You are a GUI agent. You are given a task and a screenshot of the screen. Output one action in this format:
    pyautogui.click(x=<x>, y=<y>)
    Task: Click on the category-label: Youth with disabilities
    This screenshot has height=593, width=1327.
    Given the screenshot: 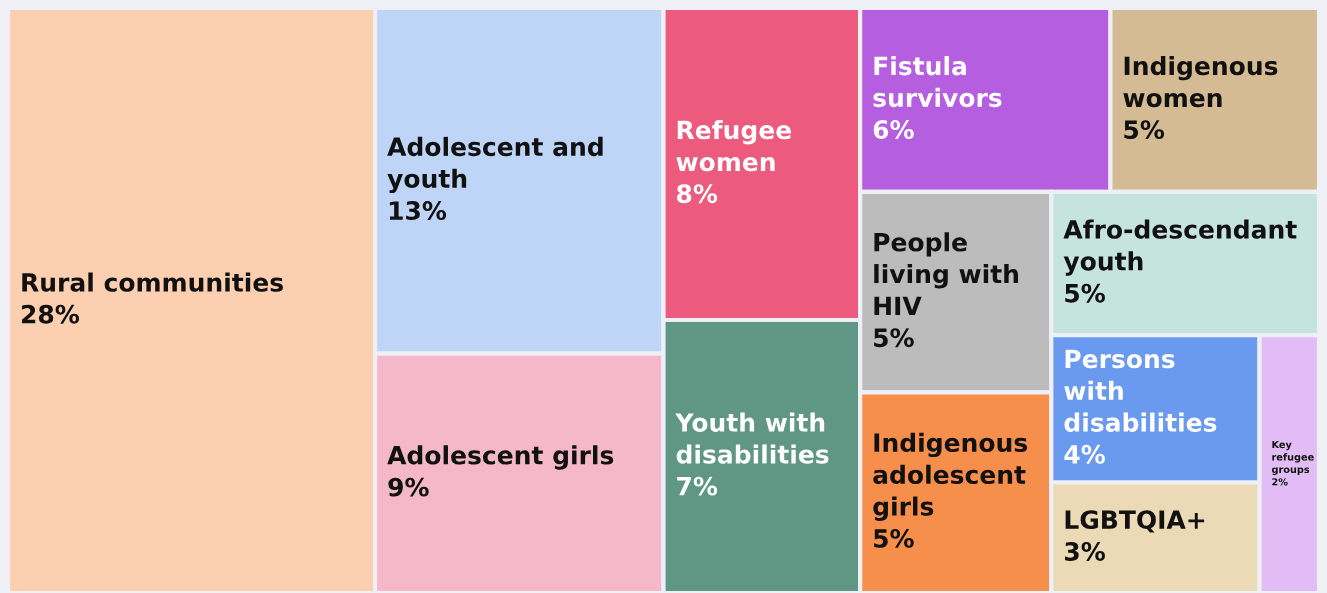 What is the action you would take?
    pyautogui.click(x=752, y=438)
    